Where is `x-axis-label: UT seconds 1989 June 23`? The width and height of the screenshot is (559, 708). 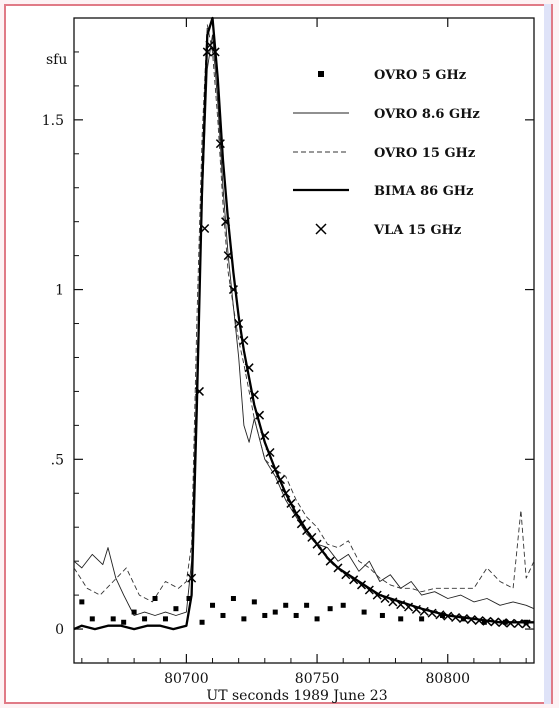 x-axis-label: UT seconds 1989 June 23 is located at coordinates (296, 696).